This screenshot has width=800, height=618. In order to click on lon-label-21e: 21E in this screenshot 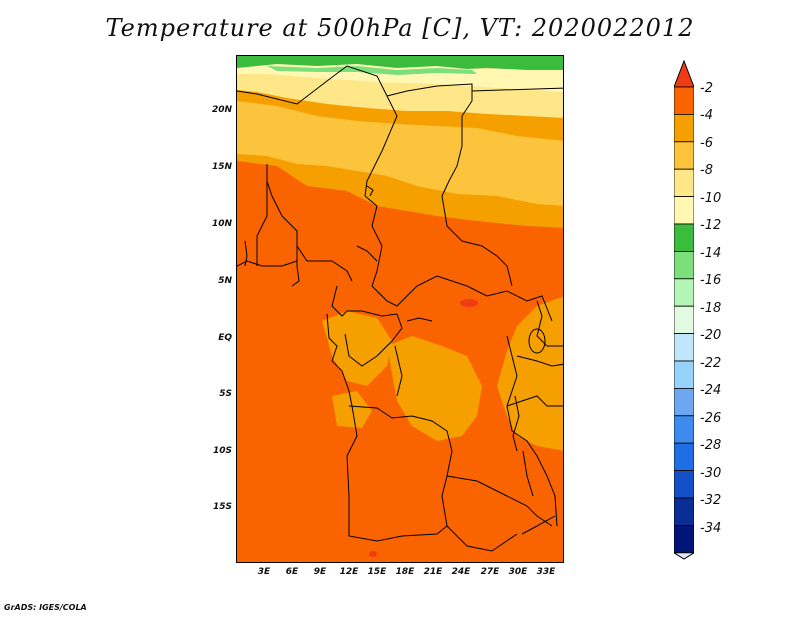, I will do `click(433, 572)`.